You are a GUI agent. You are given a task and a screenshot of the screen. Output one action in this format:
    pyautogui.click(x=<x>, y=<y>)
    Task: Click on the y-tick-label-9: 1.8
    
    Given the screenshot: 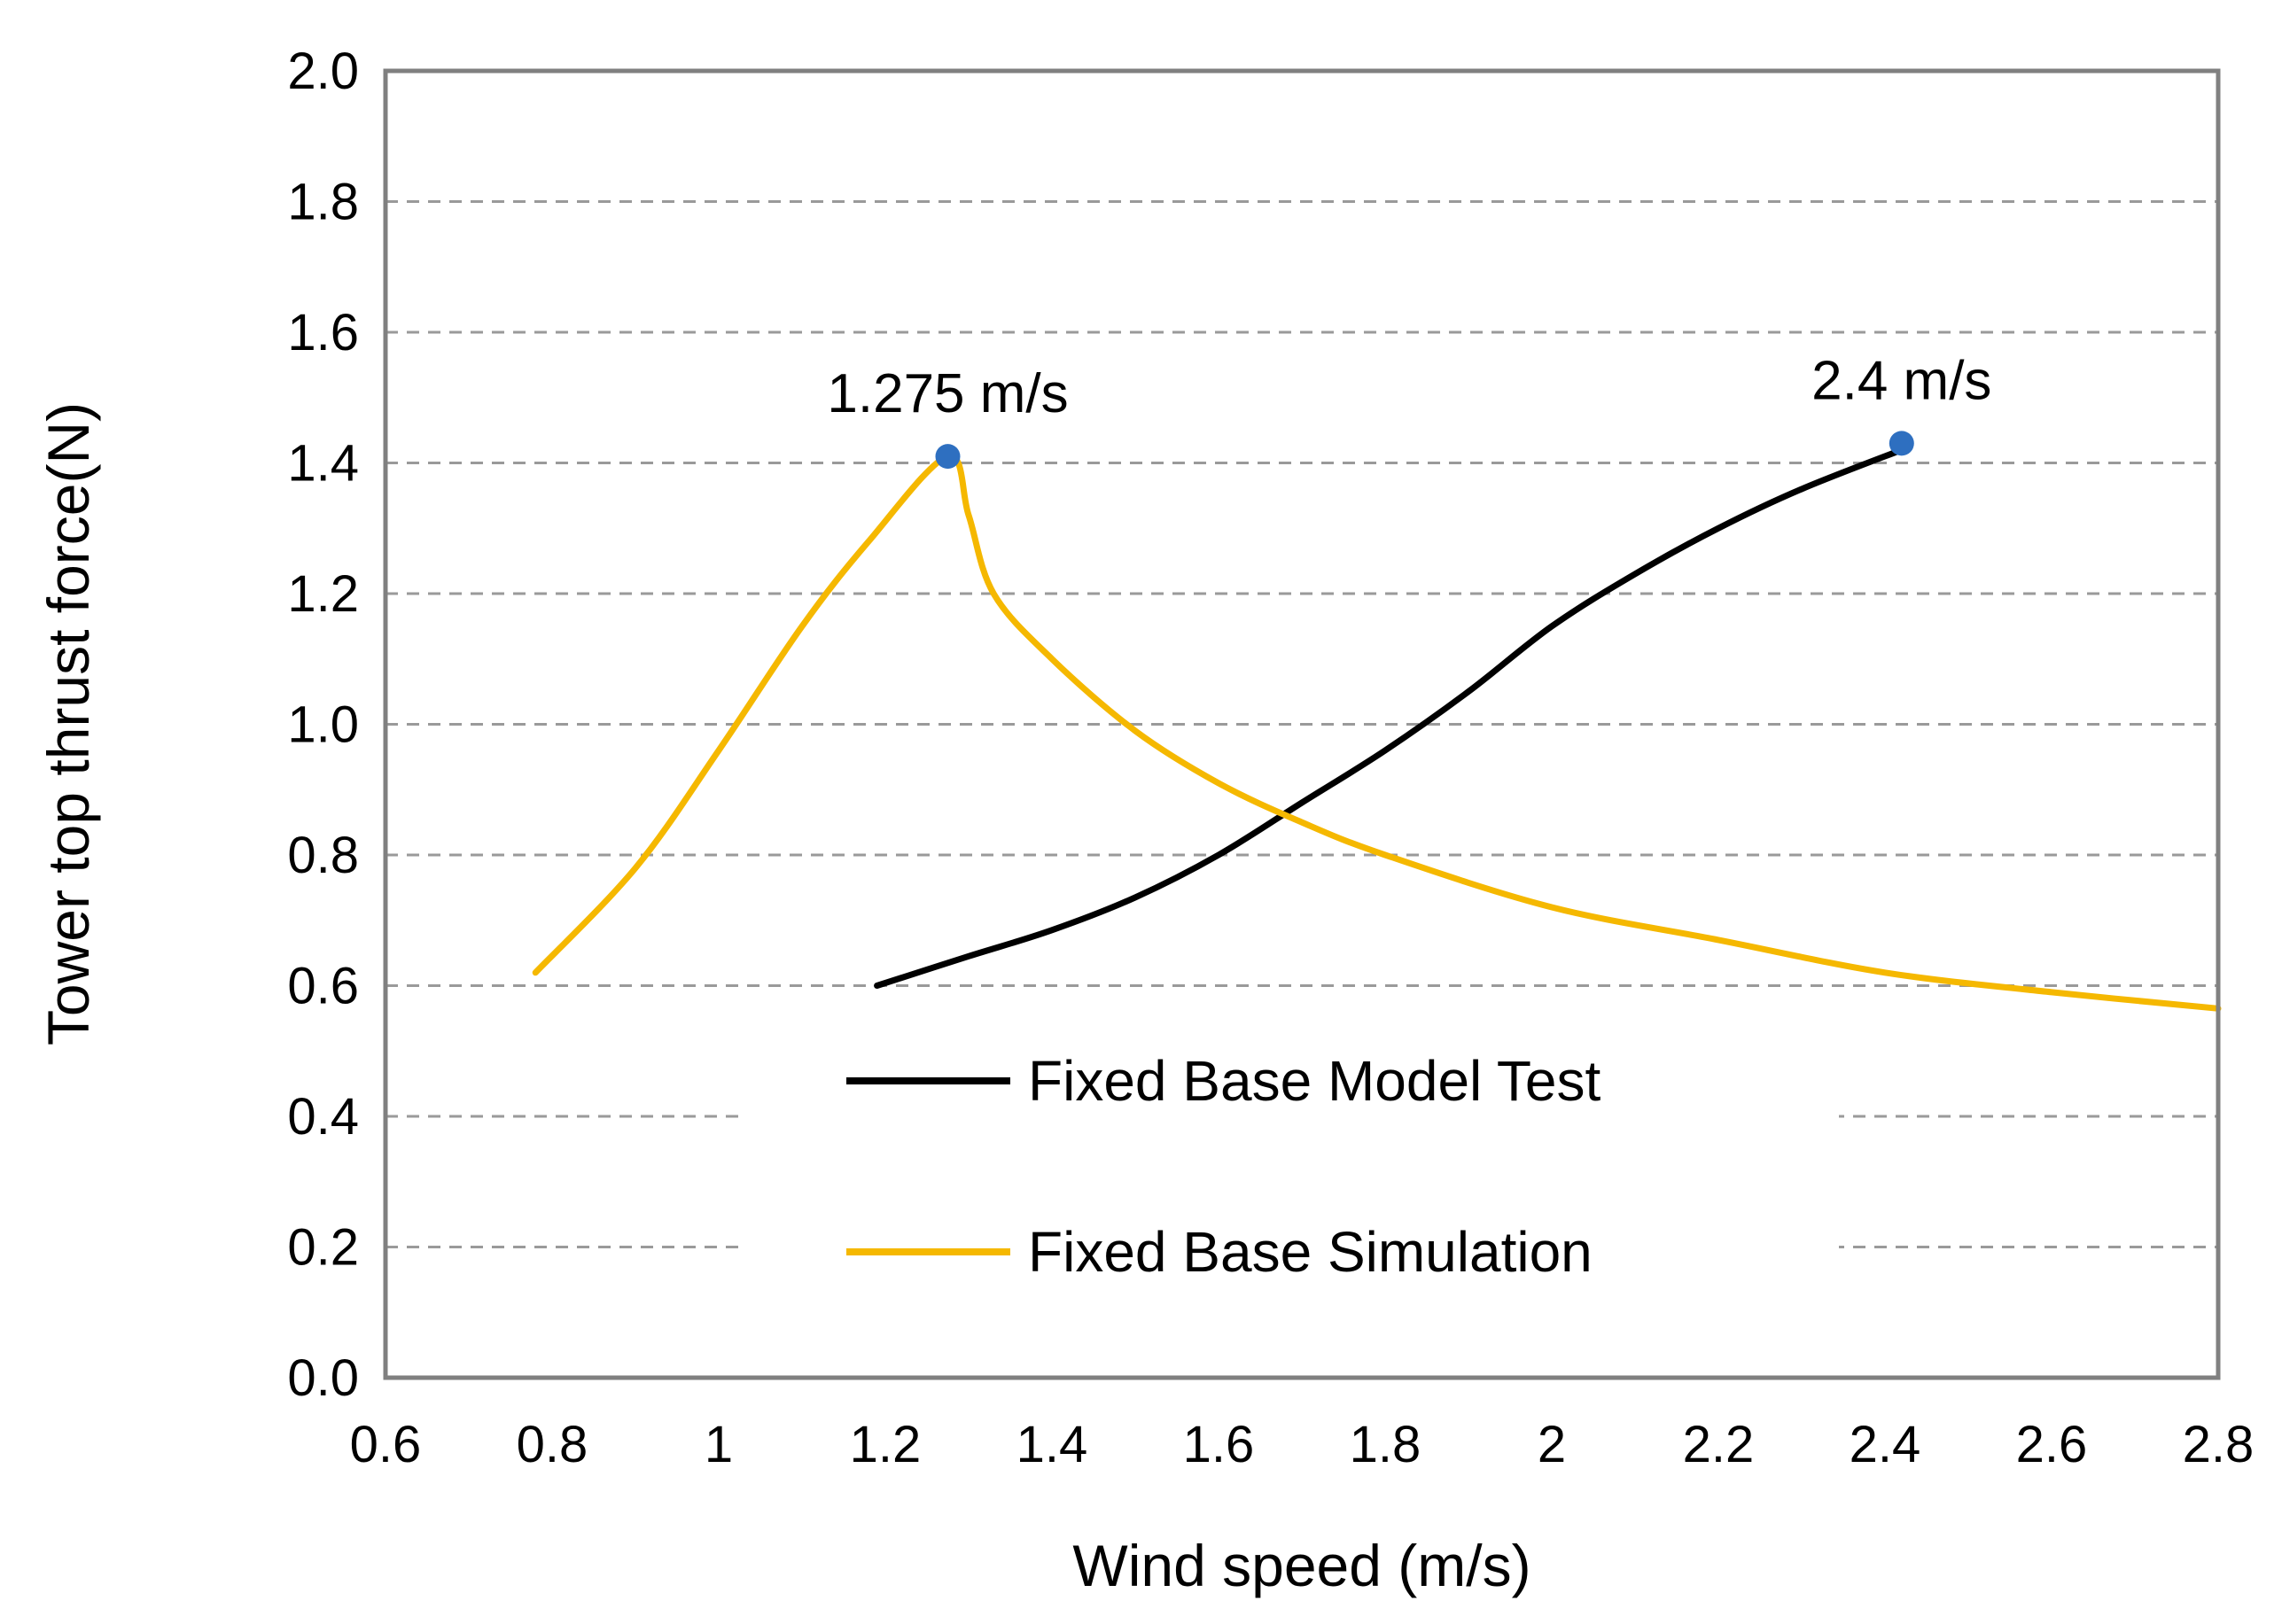 What is the action you would take?
    pyautogui.click(x=323, y=203)
    